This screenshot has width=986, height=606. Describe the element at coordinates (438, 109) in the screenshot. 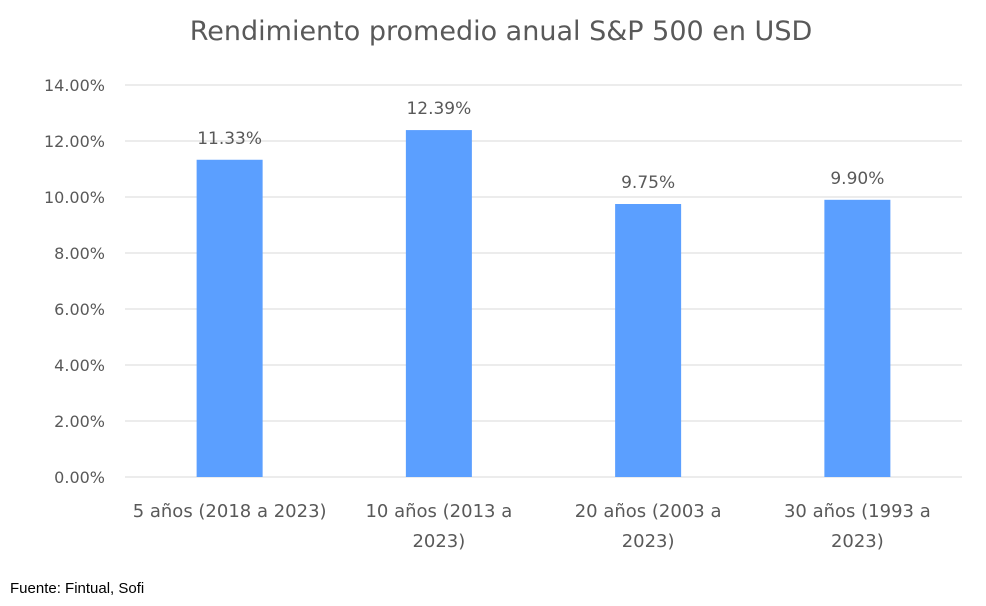

I see `value-label: 12.39%` at that location.